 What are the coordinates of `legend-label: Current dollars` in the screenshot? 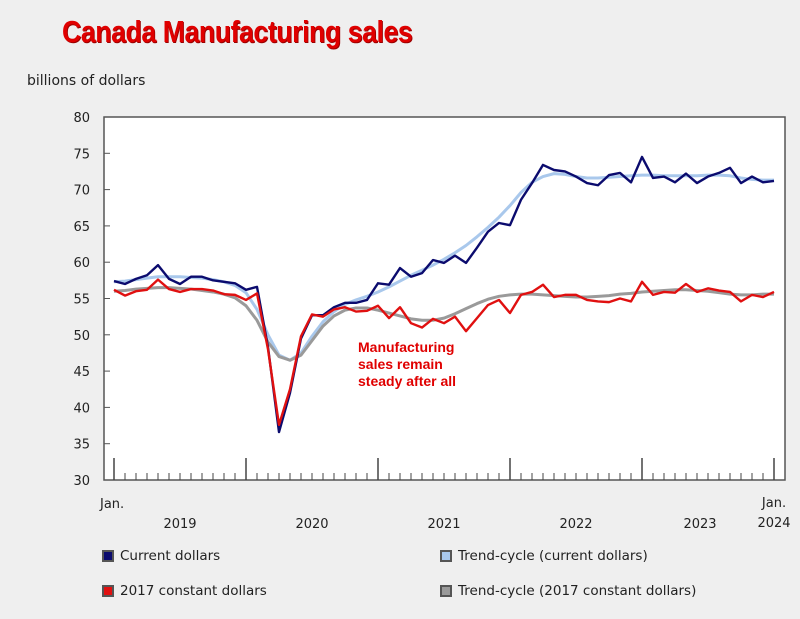 It's located at (170, 556).